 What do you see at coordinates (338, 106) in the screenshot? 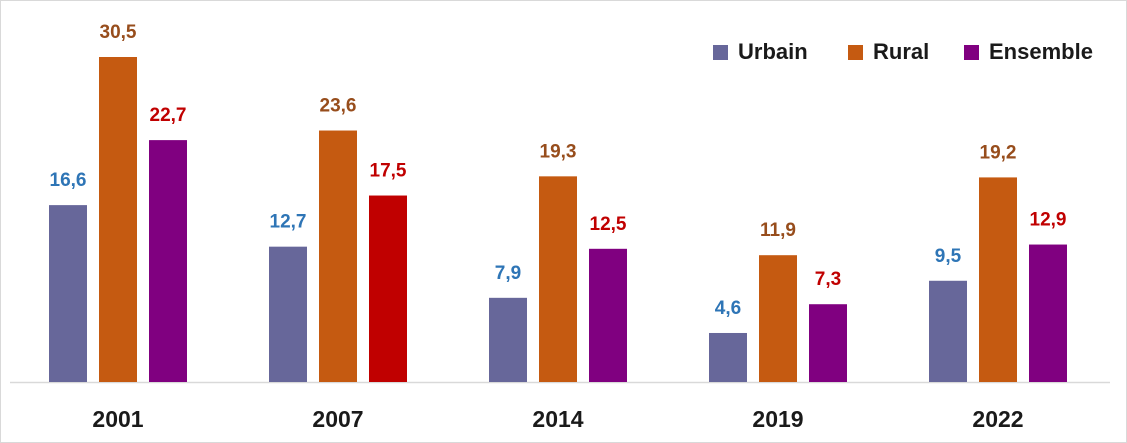
I see `value-label: 23,6` at bounding box center [338, 106].